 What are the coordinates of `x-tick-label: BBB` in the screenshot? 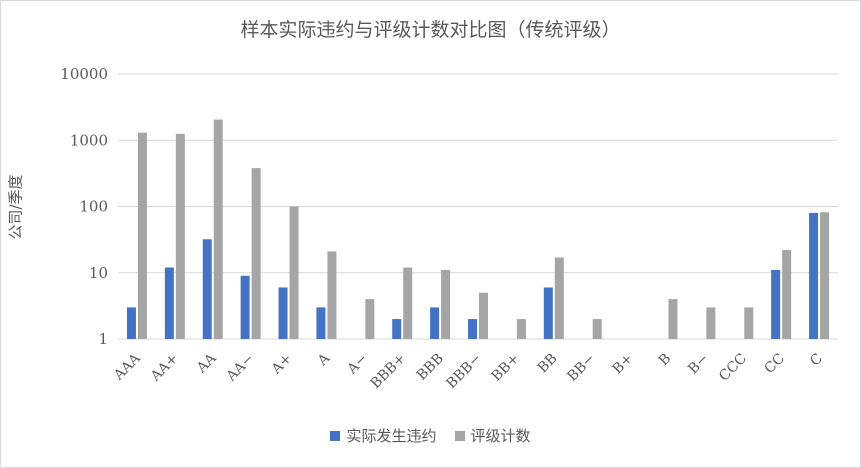 It's located at (430, 367).